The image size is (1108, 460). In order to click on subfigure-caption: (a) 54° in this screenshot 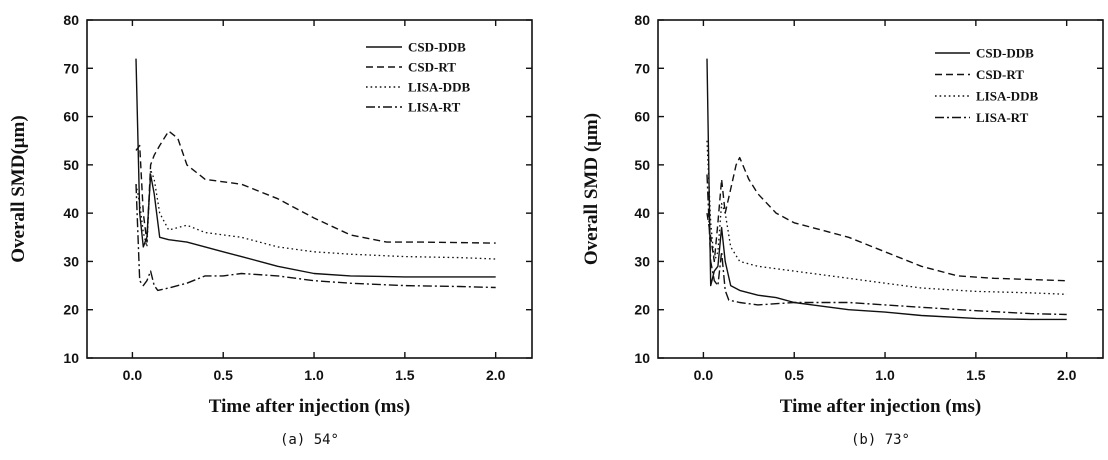, I will do `click(309, 440)`.